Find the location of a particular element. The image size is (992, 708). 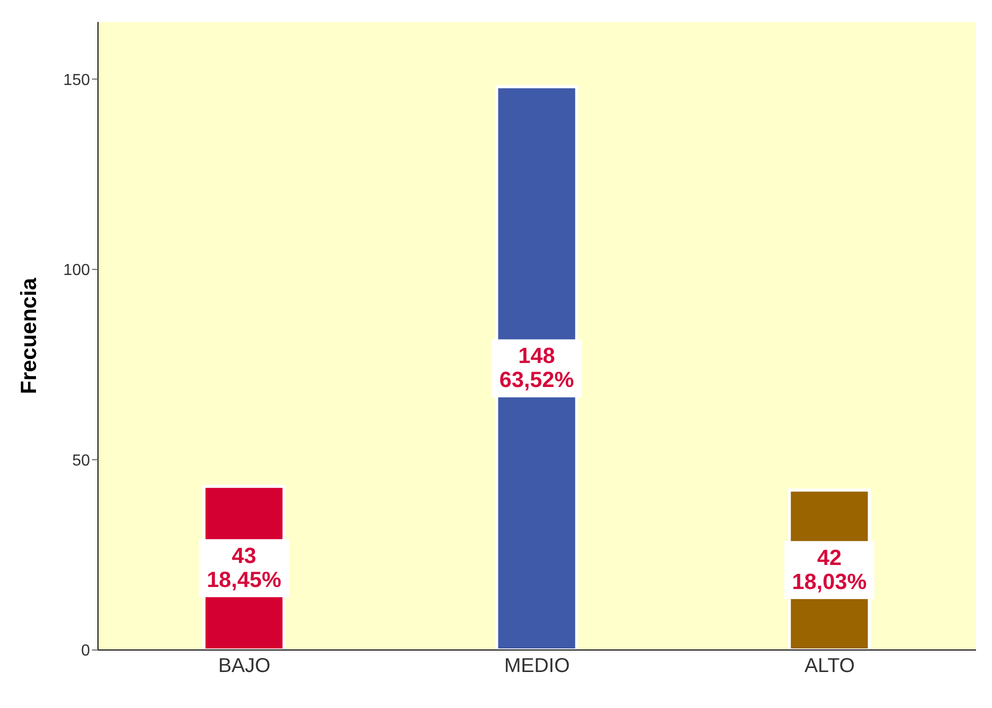

x-tick-label: ALTO is located at coordinates (829, 666).